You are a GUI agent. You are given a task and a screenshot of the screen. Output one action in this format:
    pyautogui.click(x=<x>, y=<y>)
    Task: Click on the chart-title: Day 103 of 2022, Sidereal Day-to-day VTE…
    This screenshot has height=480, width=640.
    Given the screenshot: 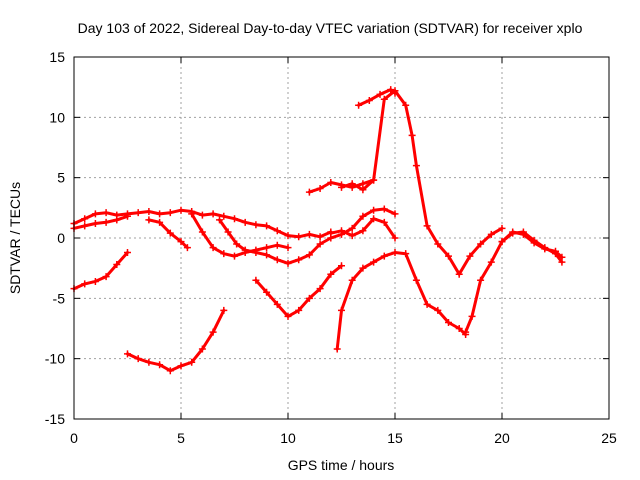 What is the action you would take?
    pyautogui.click(x=330, y=28)
    